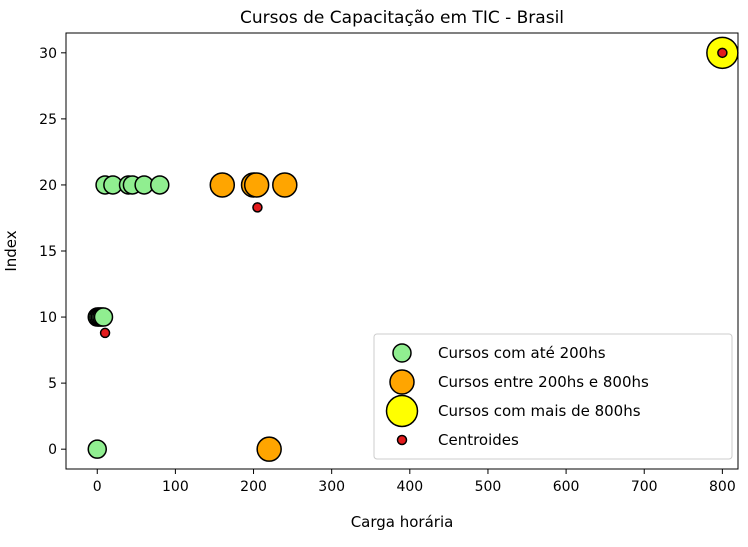 The image size is (748, 547). What do you see at coordinates (539, 411) in the screenshot?
I see `legend-label: Cursos com mais de 800hs` at bounding box center [539, 411].